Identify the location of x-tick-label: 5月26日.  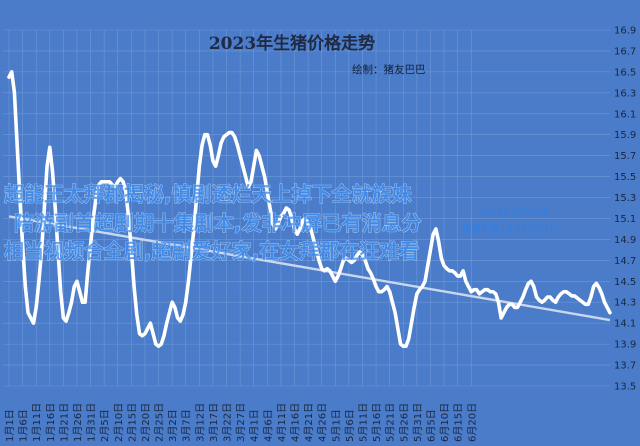
(404, 422).